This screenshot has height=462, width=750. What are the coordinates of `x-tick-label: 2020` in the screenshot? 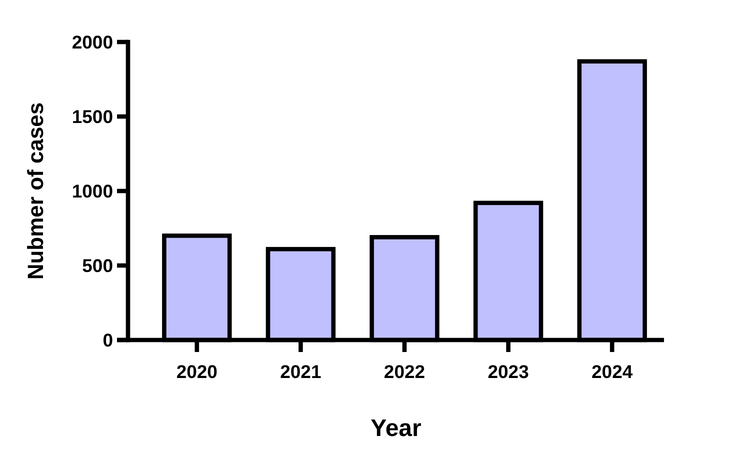 It's located at (197, 371).